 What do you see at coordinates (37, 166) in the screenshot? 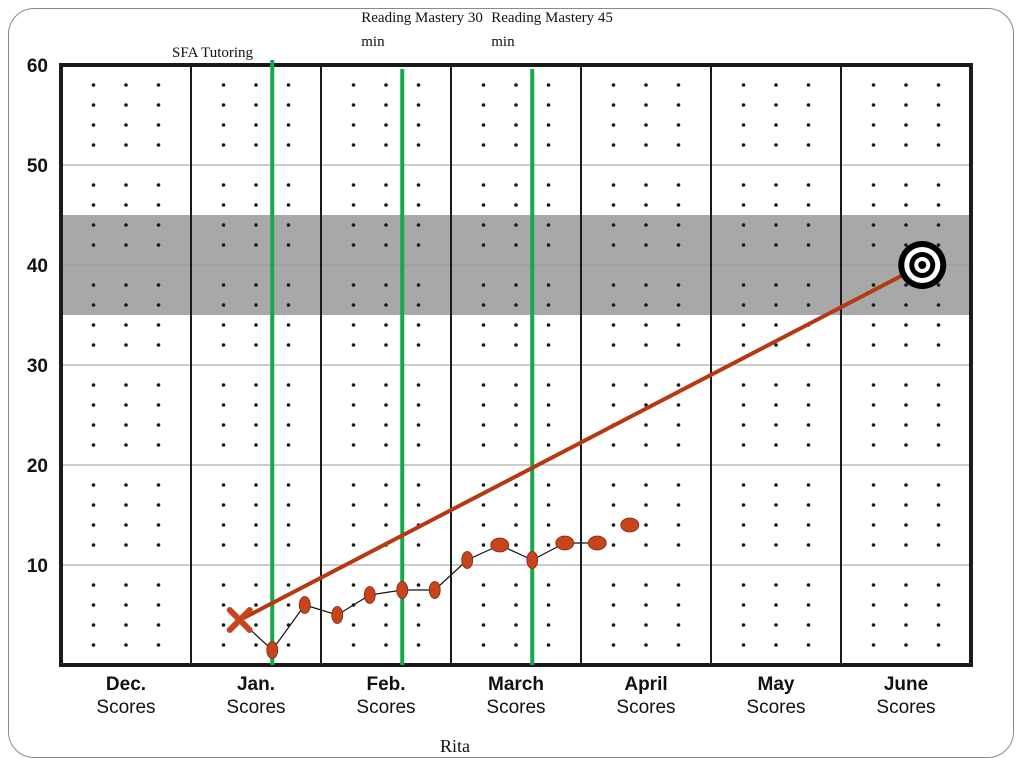
I see `y-tick-label-50: 50` at bounding box center [37, 166].